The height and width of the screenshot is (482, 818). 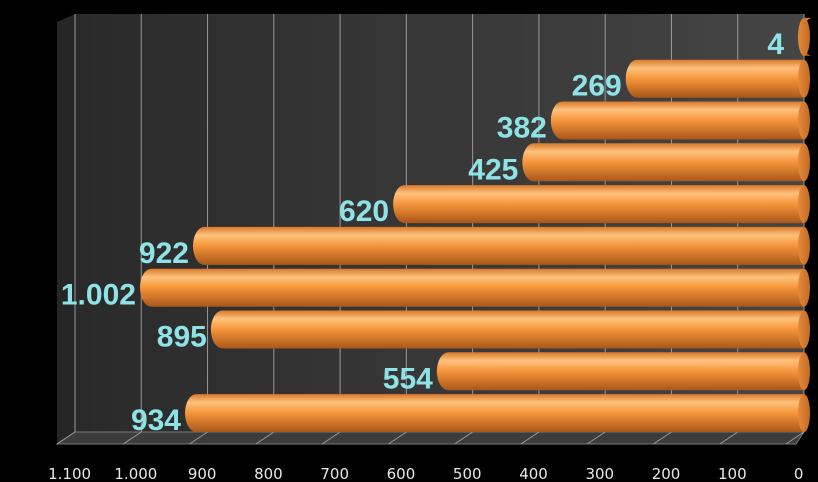 What do you see at coordinates (597, 86) in the screenshot?
I see `data-label: 269` at bounding box center [597, 86].